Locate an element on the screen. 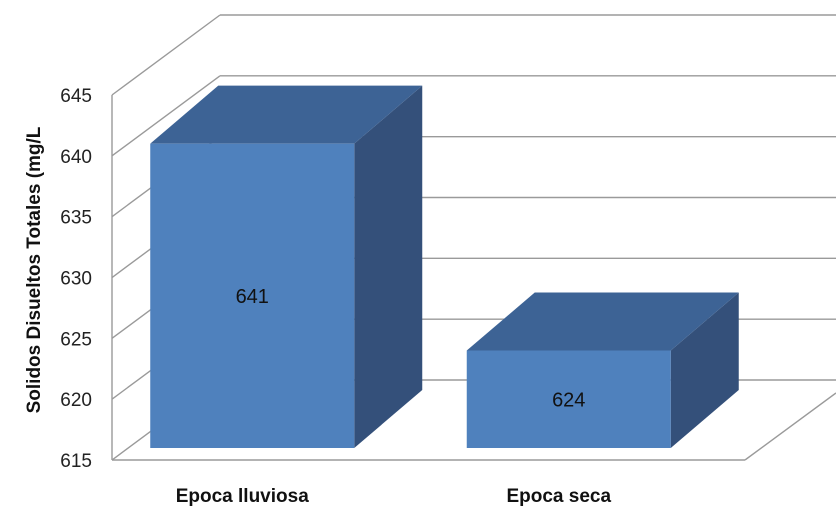 Image resolution: width=836 pixels, height=506 pixels. y-tick-labels: 615 620 625 630 635 640 645 is located at coordinates (76, 279).